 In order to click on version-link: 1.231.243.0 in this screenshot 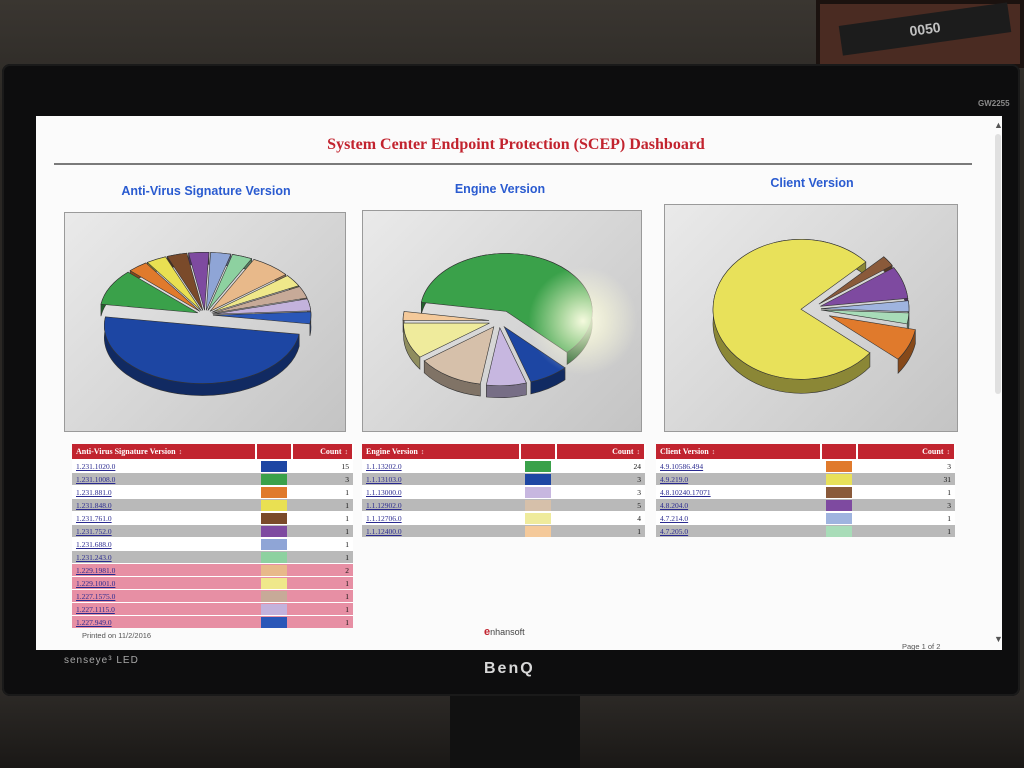, I will do `click(164, 557)`.